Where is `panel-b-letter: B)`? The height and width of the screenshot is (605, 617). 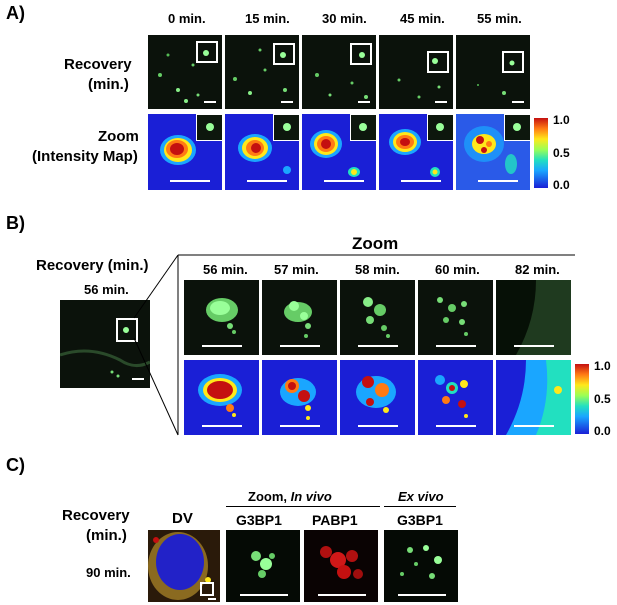
panel-b-letter: B) is located at coordinates (15, 223).